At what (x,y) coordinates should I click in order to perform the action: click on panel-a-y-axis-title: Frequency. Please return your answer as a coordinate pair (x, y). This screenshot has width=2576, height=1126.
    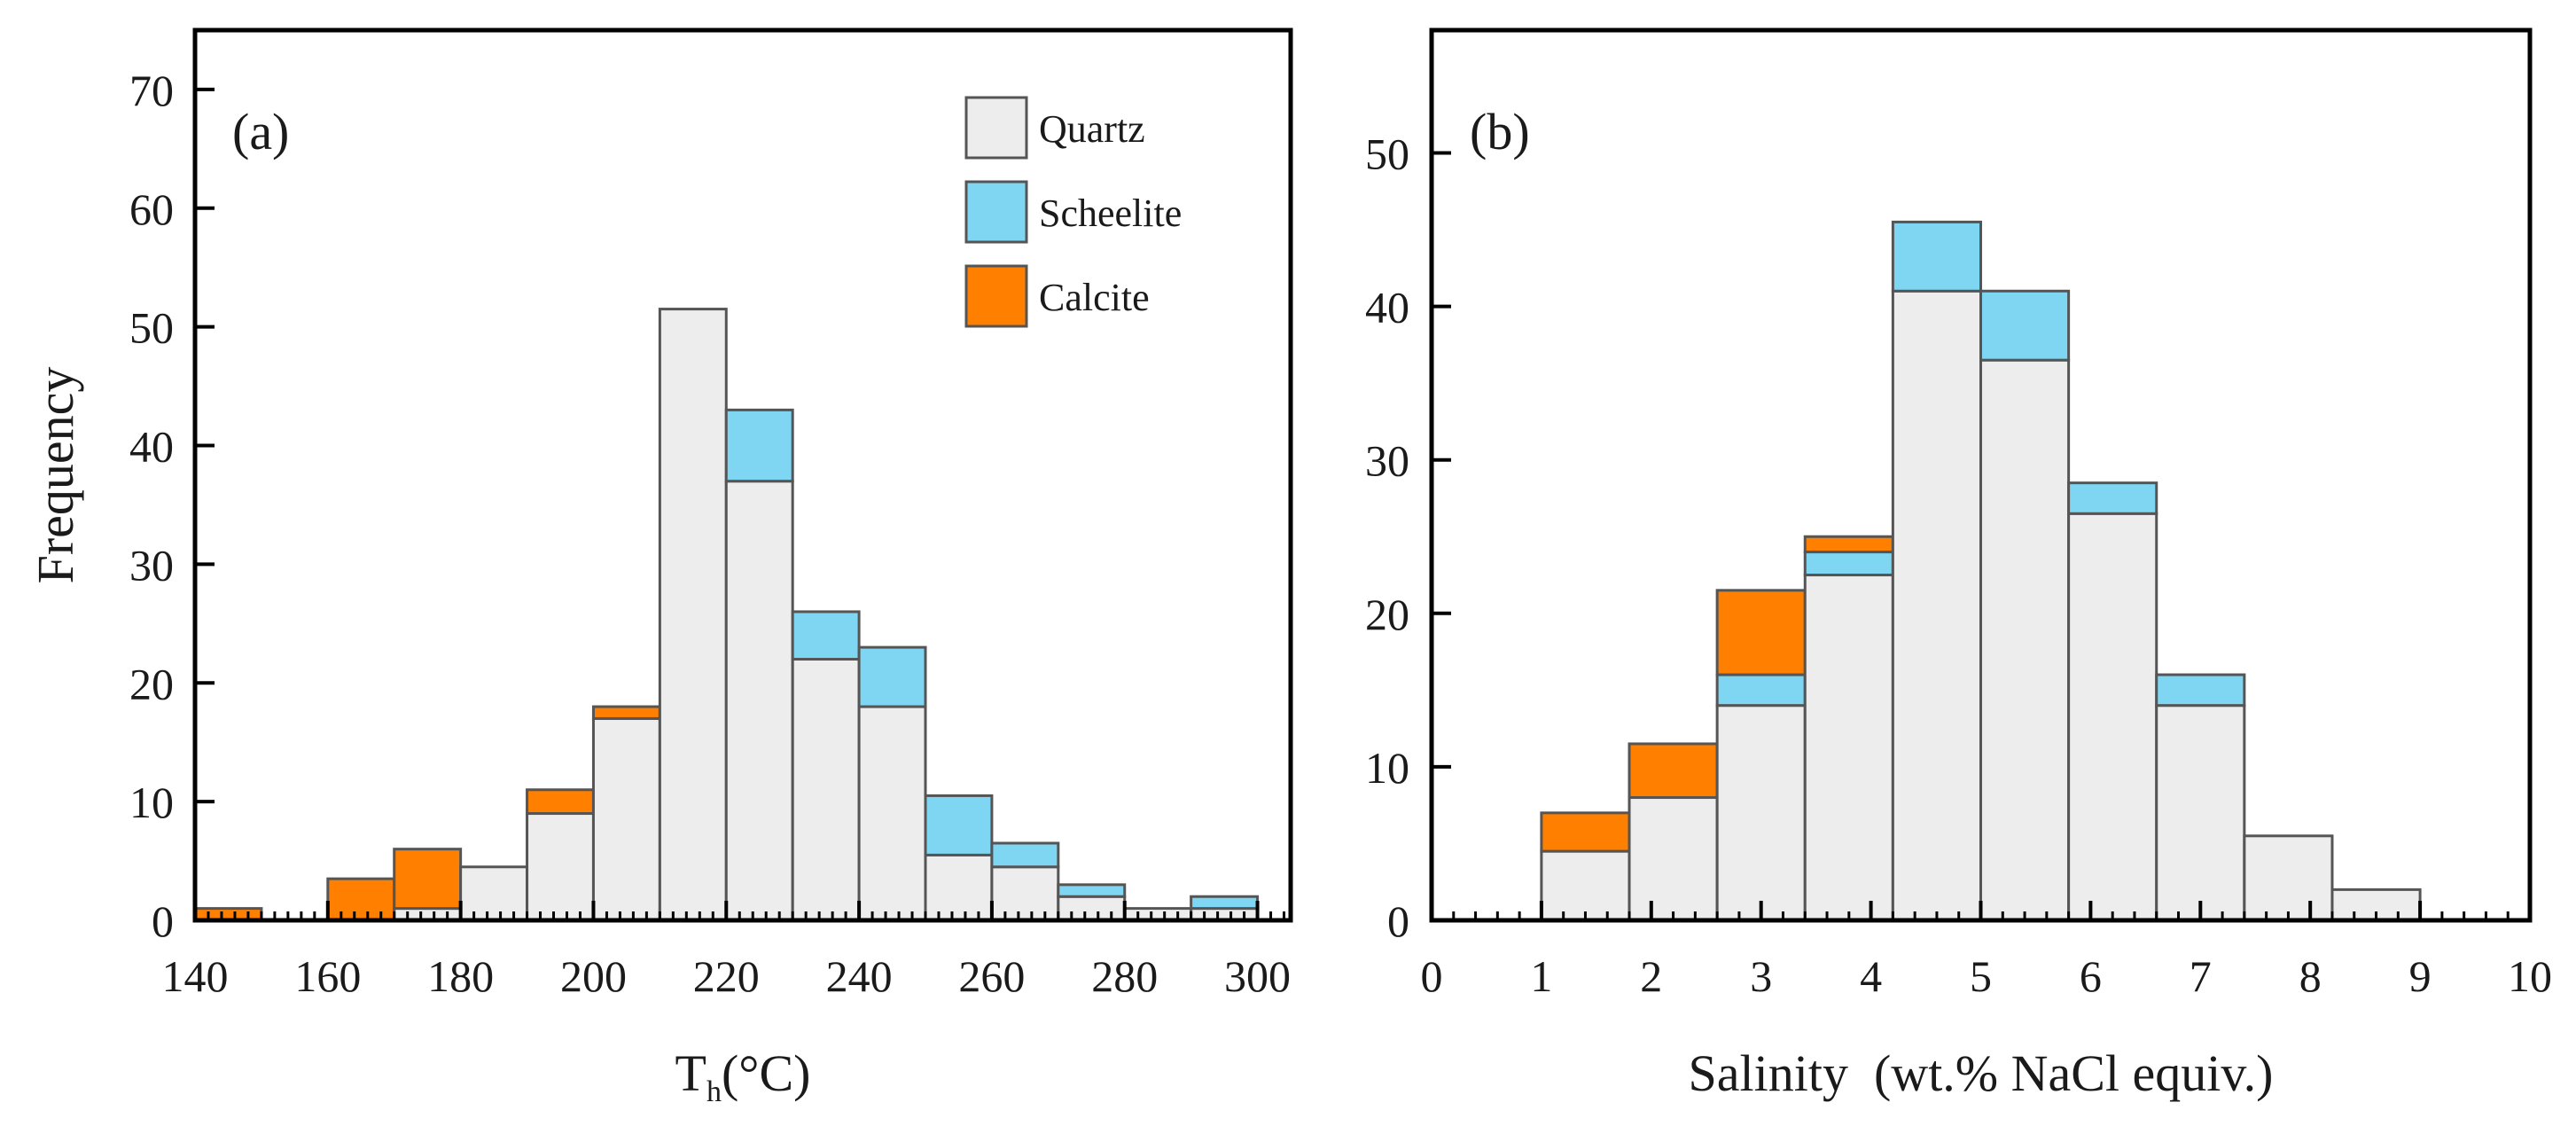
    Looking at the image, I should click on (55, 475).